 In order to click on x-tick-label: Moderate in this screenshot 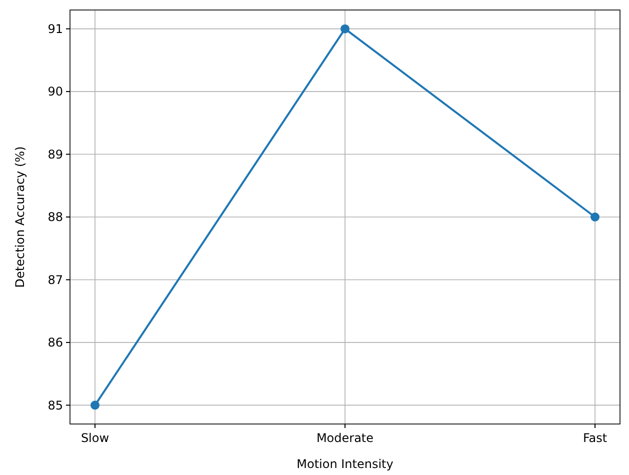, I will do `click(345, 438)`.